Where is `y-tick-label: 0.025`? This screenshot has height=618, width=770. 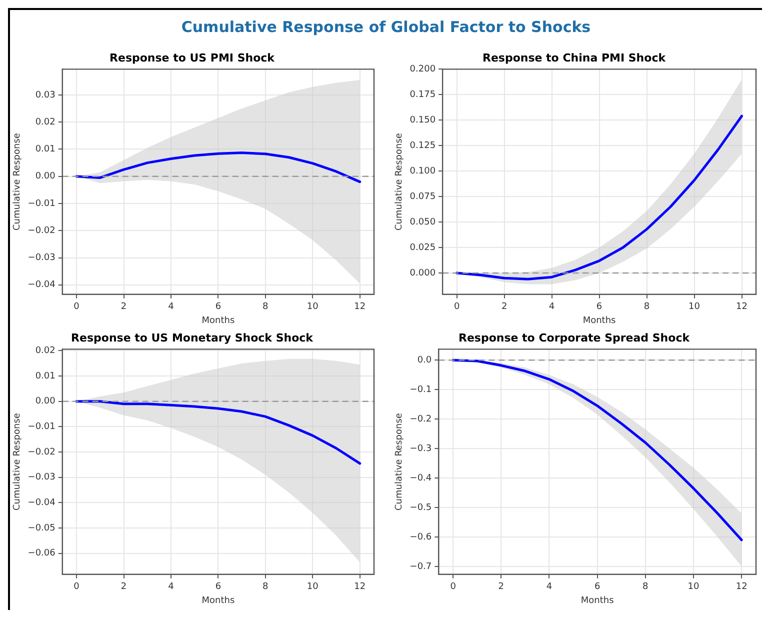 y-tick-label: 0.025 is located at coordinates (423, 247).